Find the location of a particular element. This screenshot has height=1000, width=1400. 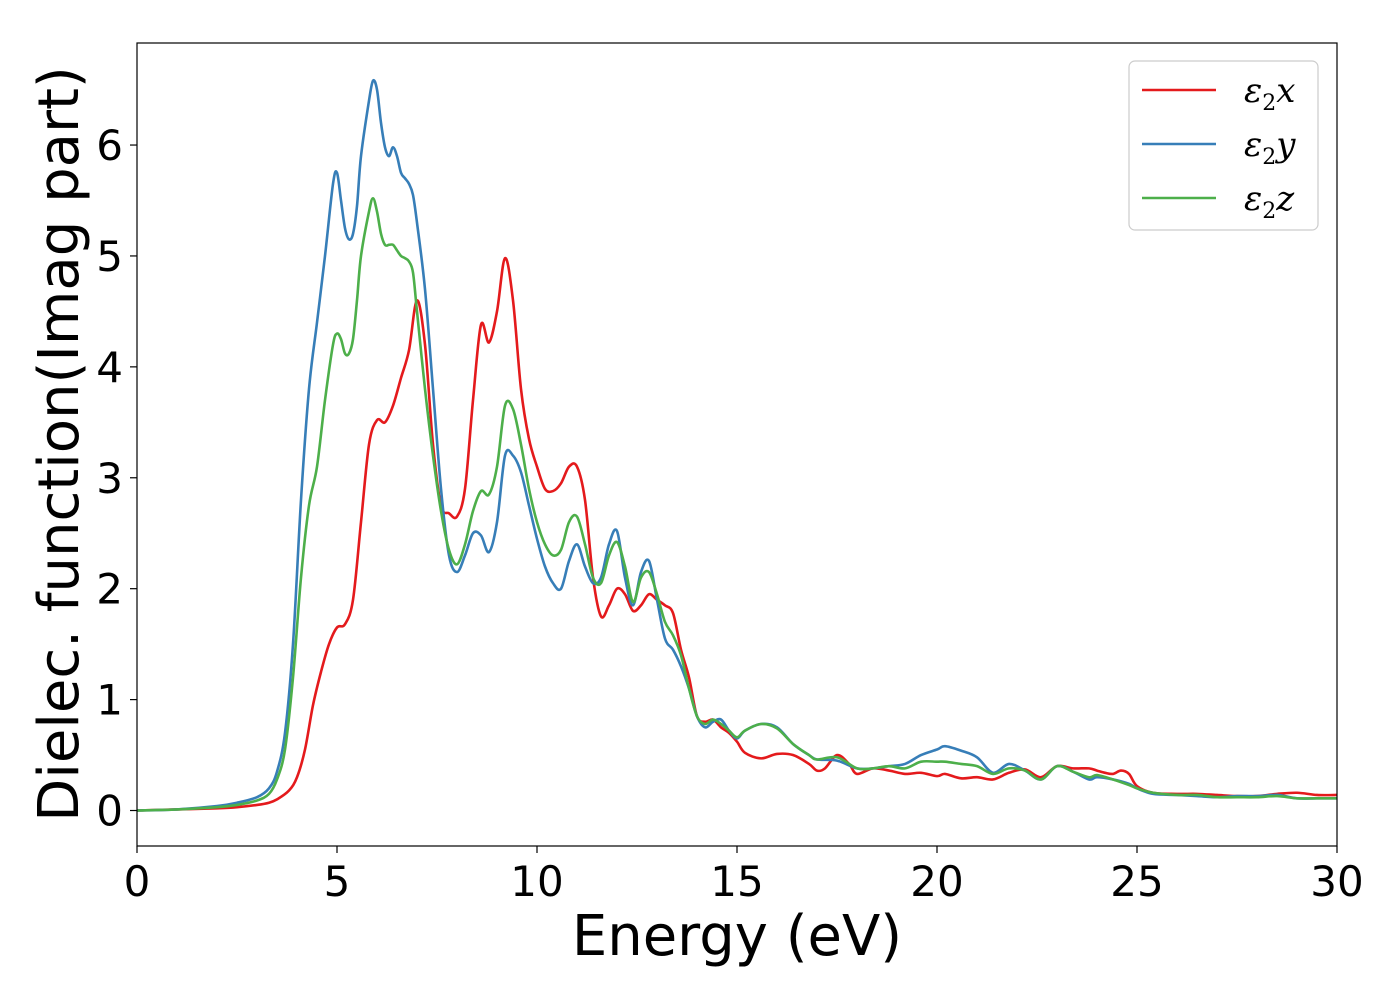

x-axis-title: Energy (eV) is located at coordinates (737, 936).